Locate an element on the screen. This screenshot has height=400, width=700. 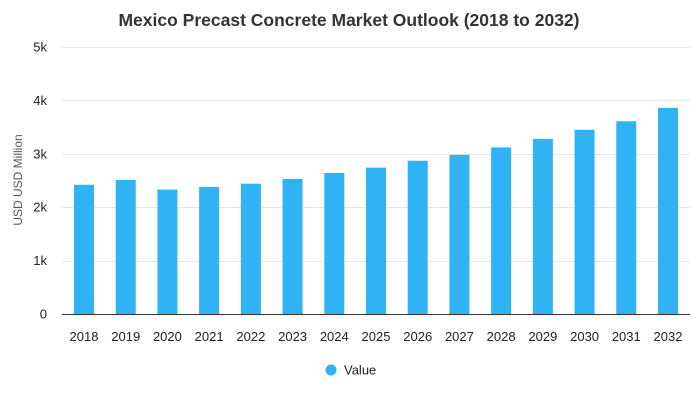
bar-2024 is located at coordinates (334, 243).